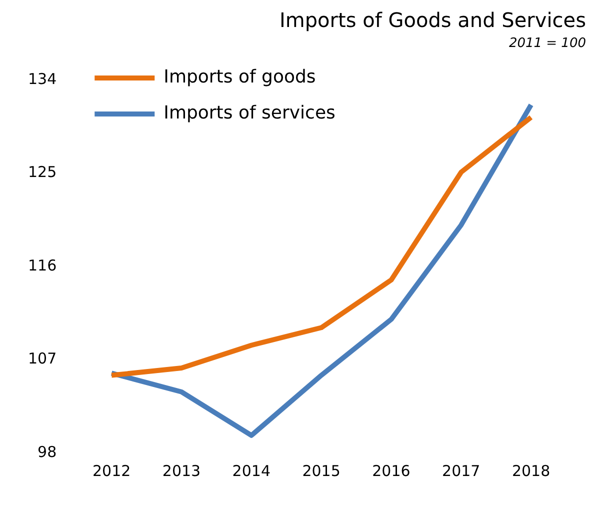 This screenshot has width=594, height=523. I want to click on legend-label: Imports of goods, so click(240, 77).